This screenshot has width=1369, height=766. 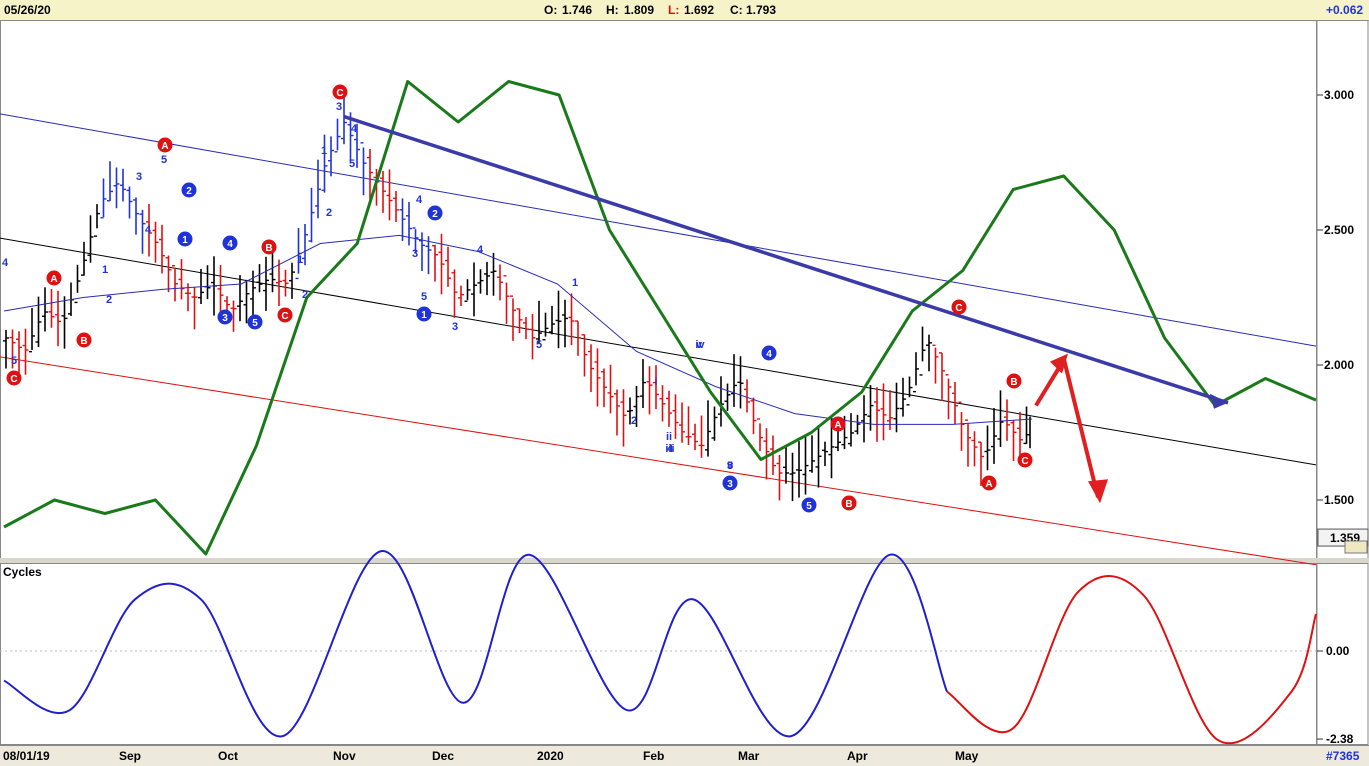 I want to click on cycles-title: Cycles, so click(x=22, y=572).